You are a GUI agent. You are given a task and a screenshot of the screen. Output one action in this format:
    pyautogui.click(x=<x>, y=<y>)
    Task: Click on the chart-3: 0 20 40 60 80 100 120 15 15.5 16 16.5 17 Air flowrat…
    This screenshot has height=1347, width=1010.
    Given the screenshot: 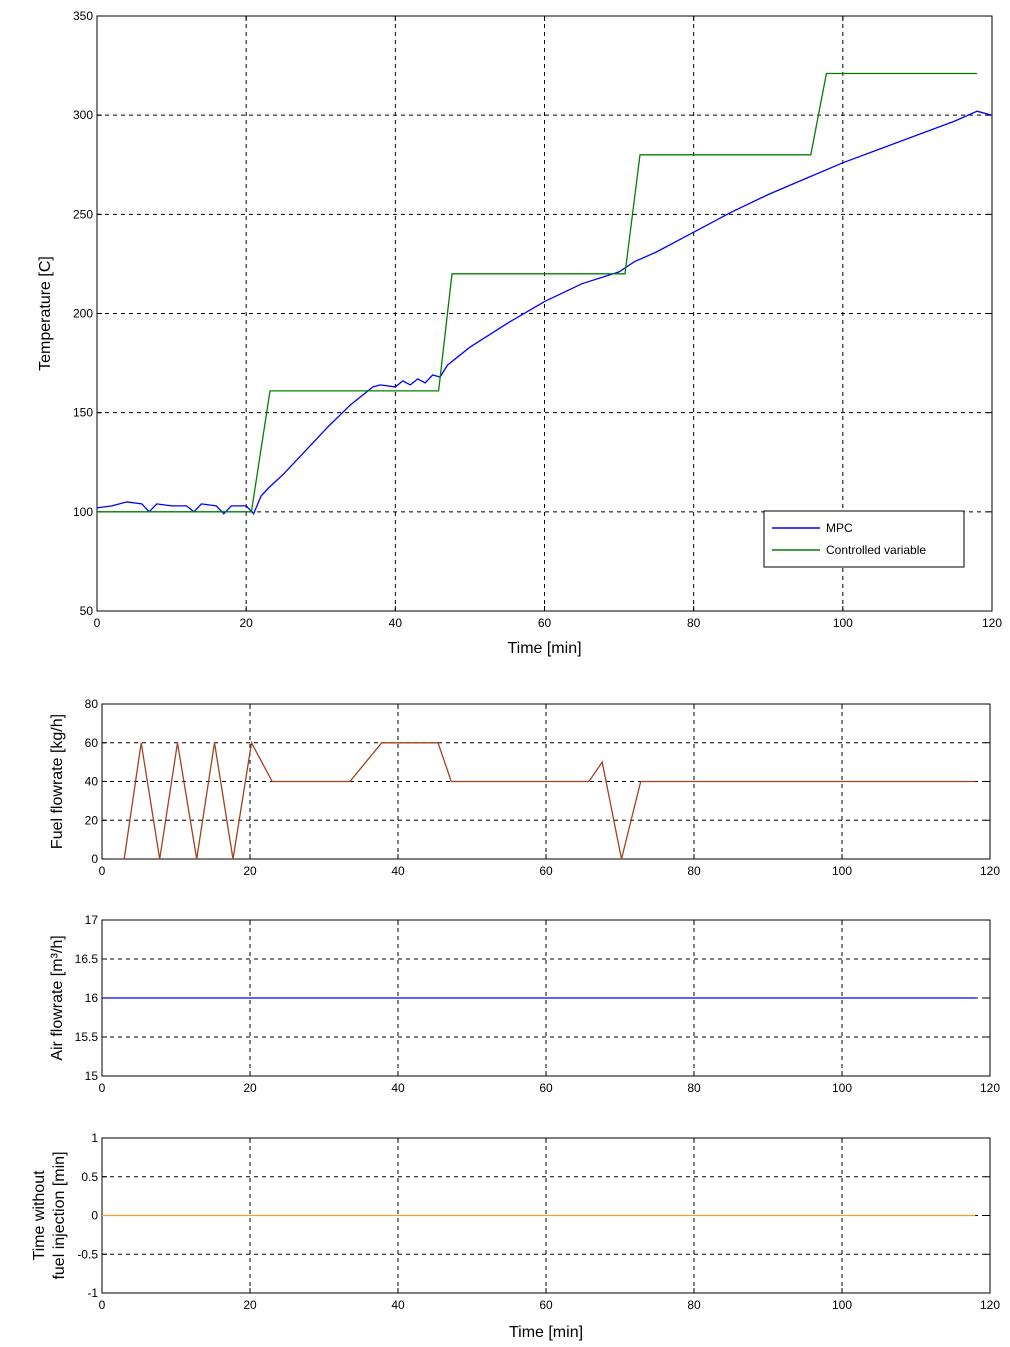 What is the action you would take?
    pyautogui.click(x=524, y=1004)
    